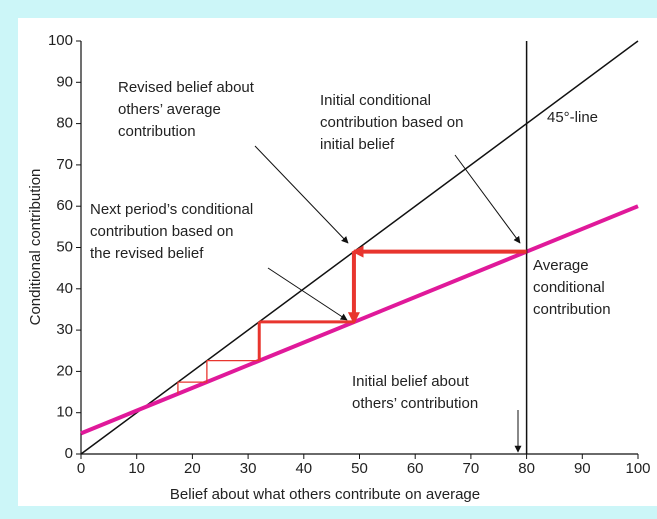 The width and height of the screenshot is (657, 519). I want to click on y-tick-label: 20, so click(64, 370).